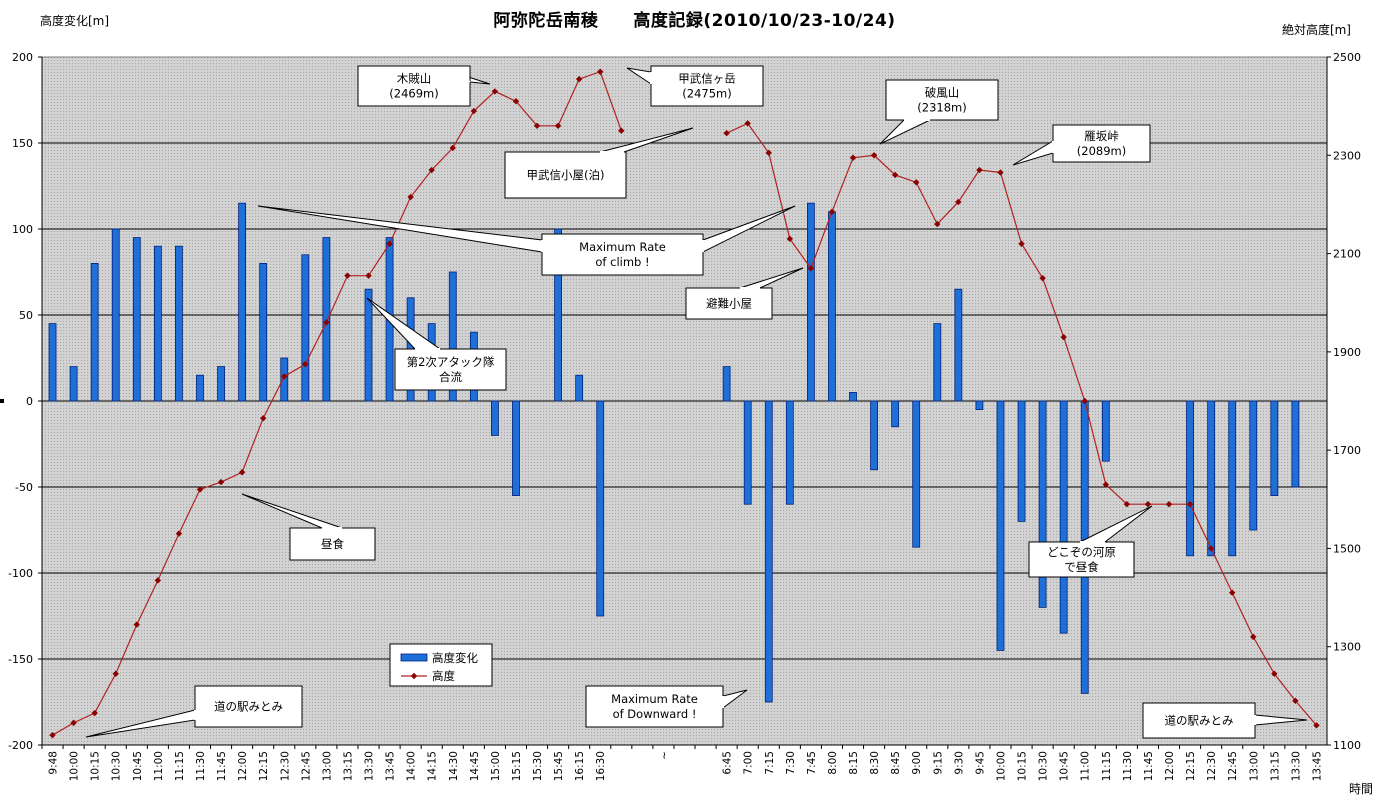  What do you see at coordinates (20, 659) in the screenshot?
I see `left-tick-label: -150` at bounding box center [20, 659].